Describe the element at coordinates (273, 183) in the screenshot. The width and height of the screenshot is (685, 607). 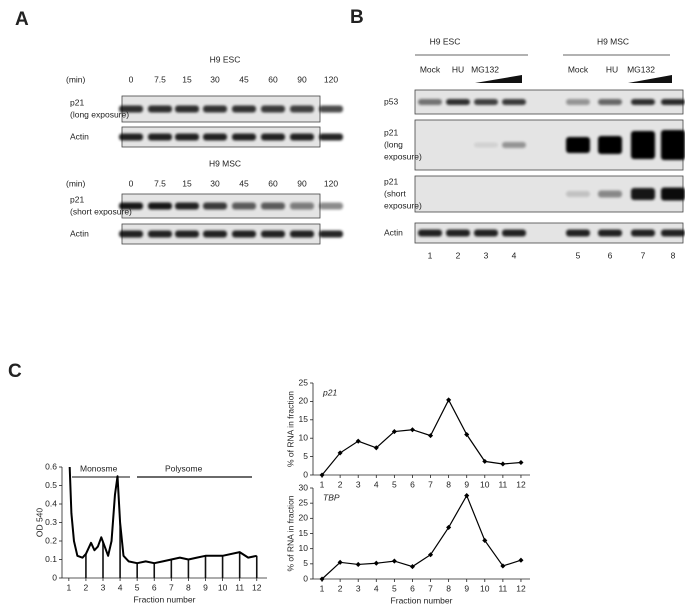
I see `time: 60` at that location.